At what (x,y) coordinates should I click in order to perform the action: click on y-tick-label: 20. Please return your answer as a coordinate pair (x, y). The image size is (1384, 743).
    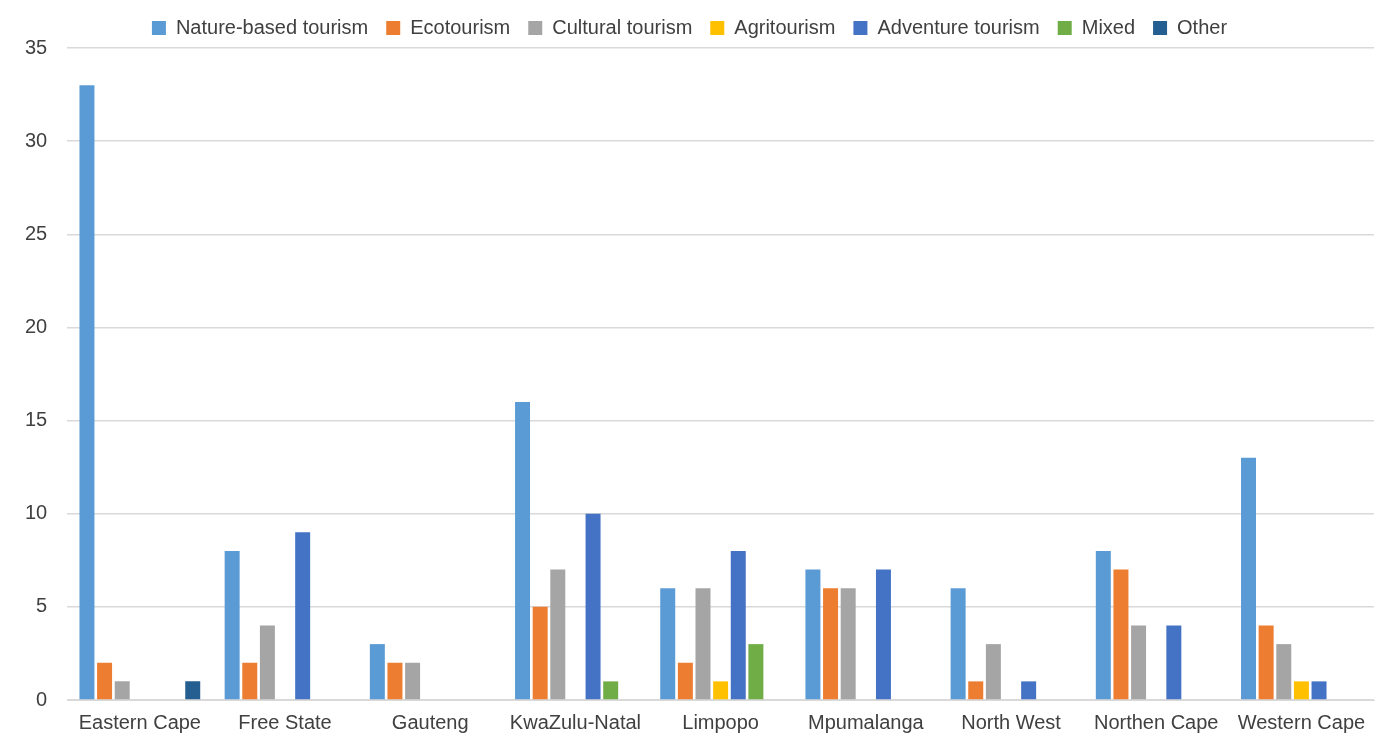
    Looking at the image, I should click on (36, 325).